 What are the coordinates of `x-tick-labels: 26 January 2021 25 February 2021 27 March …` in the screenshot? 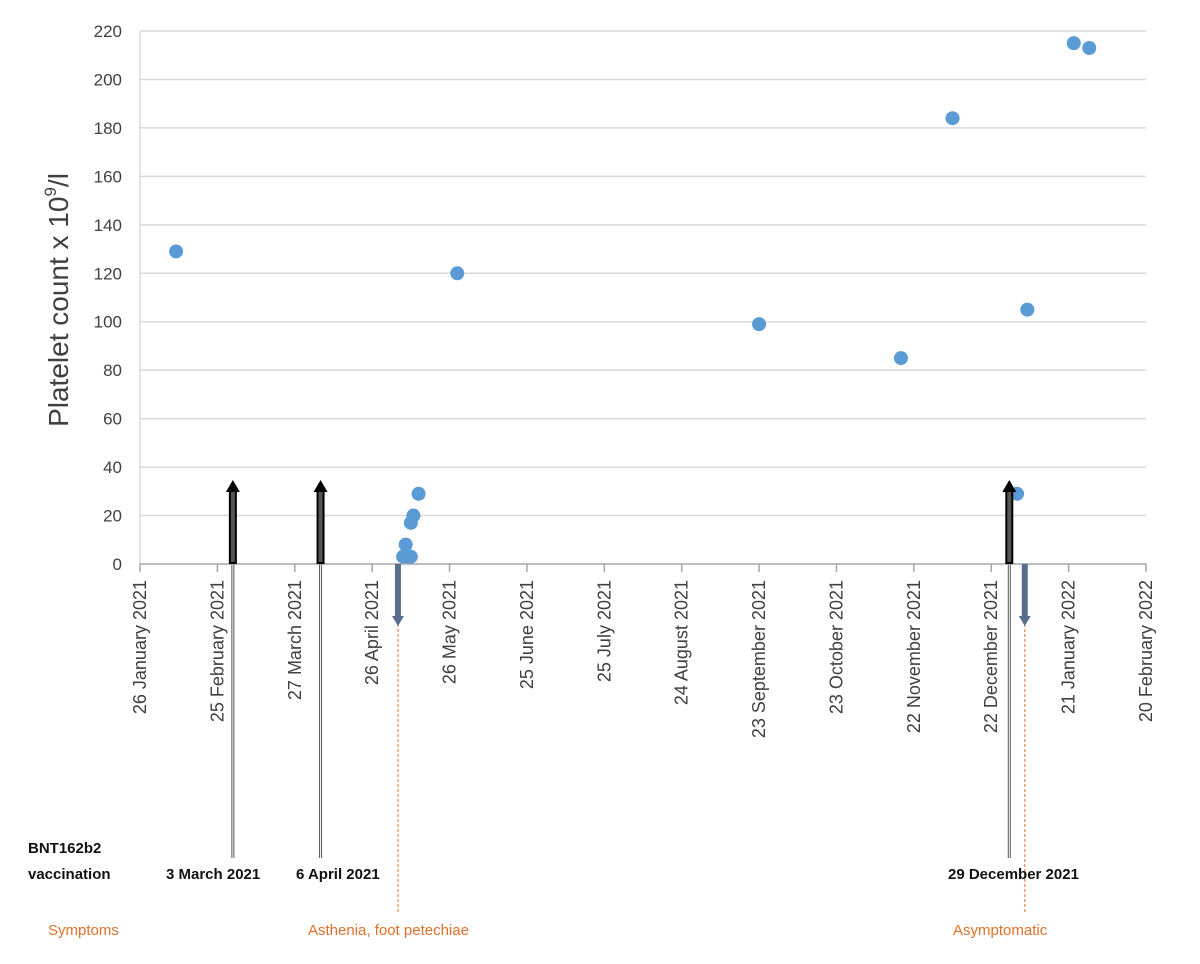 It's located at (643, 659).